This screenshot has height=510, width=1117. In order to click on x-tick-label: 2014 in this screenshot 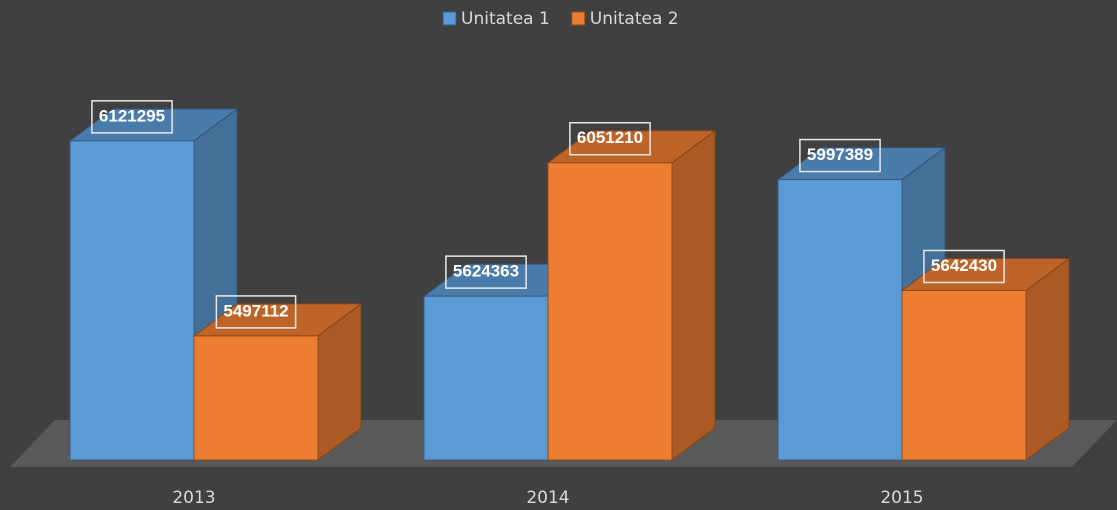, I will do `click(547, 498)`.